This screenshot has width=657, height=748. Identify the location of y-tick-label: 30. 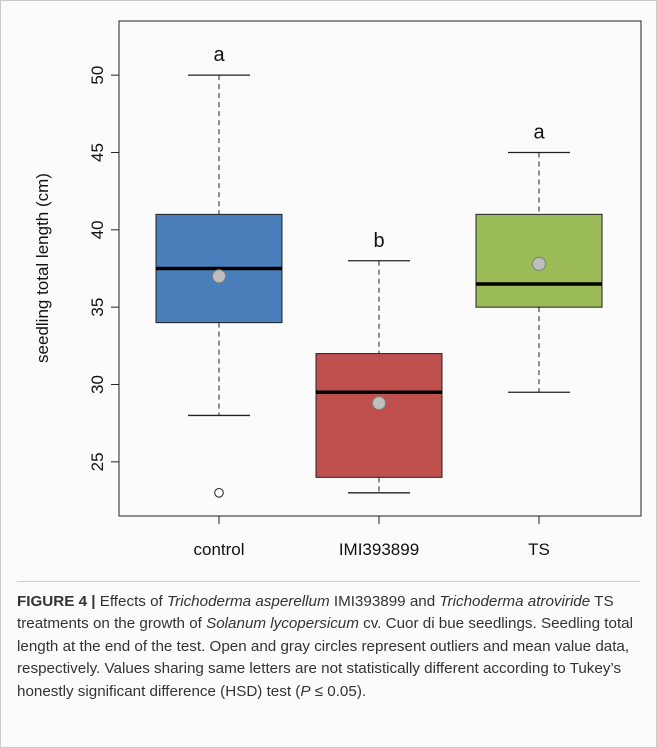
(97, 384).